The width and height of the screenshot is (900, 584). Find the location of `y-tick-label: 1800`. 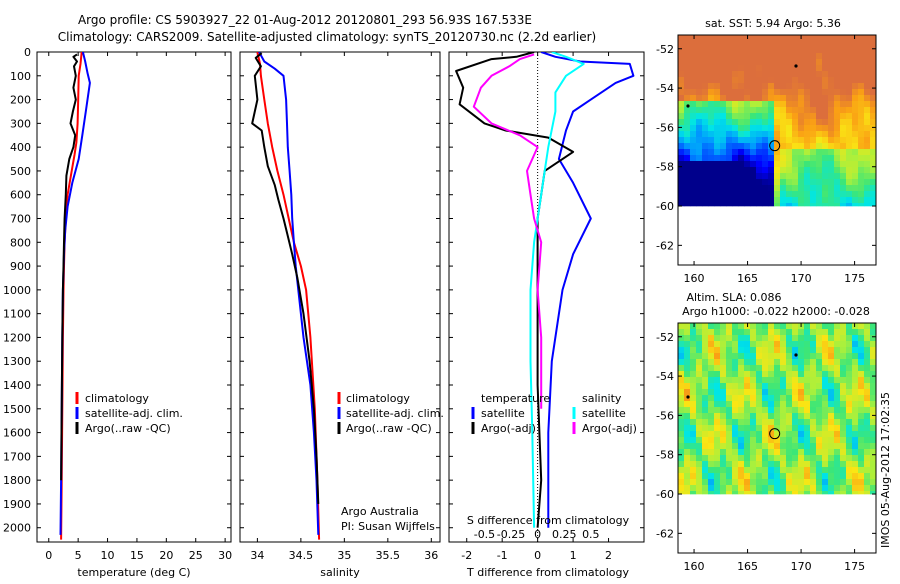

y-tick-label: 1800 is located at coordinates (17, 480).